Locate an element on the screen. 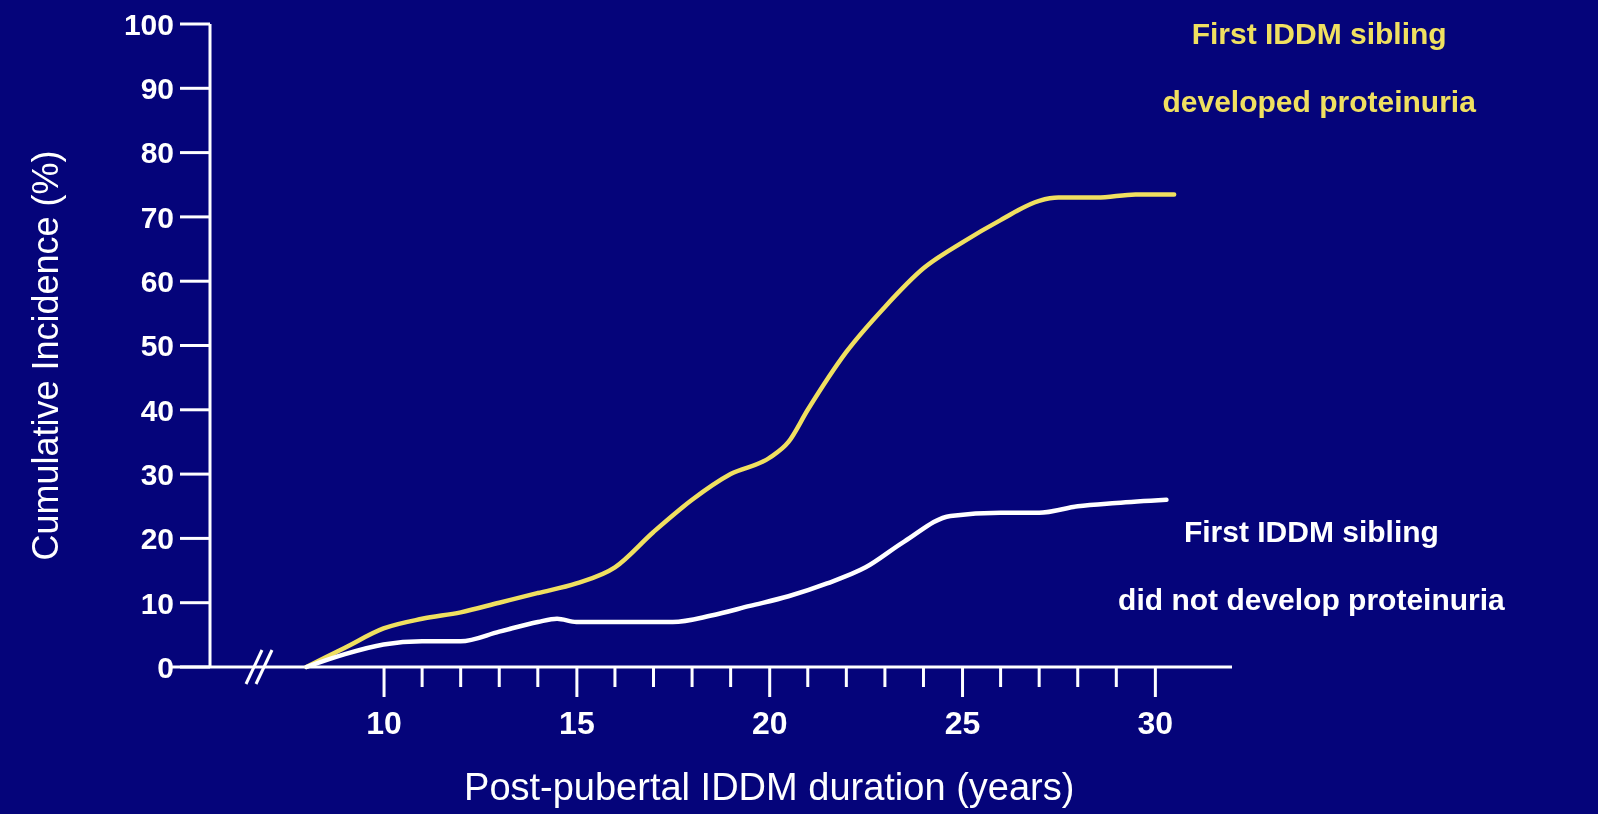 This screenshot has height=814, width=1598. y-tick-label: 30 is located at coordinates (157, 474).